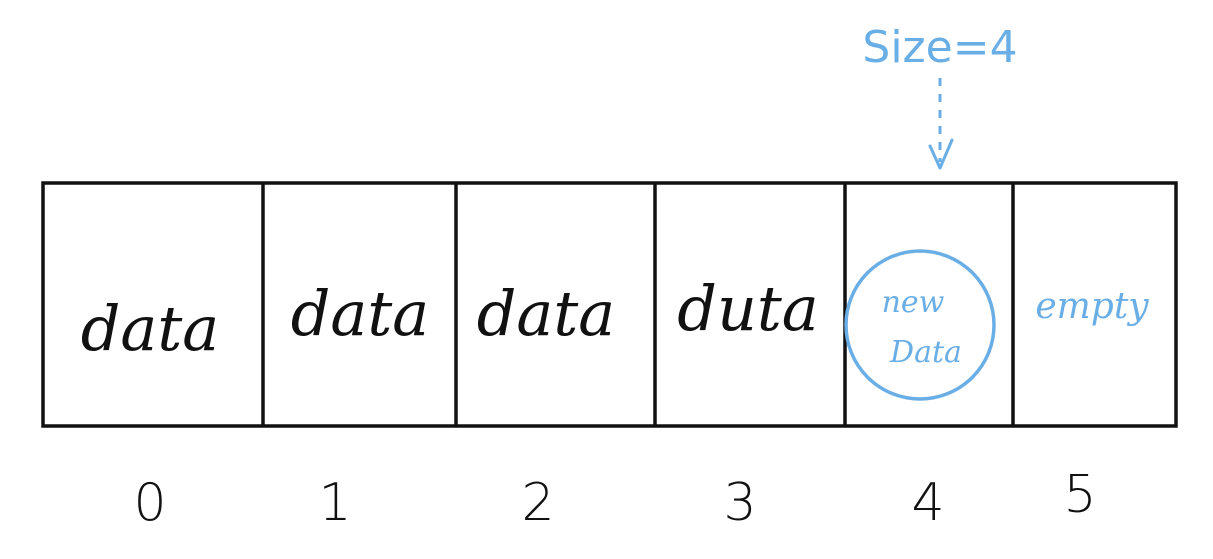  What do you see at coordinates (913, 302) in the screenshot?
I see `cell-4-text-line1: new` at bounding box center [913, 302].